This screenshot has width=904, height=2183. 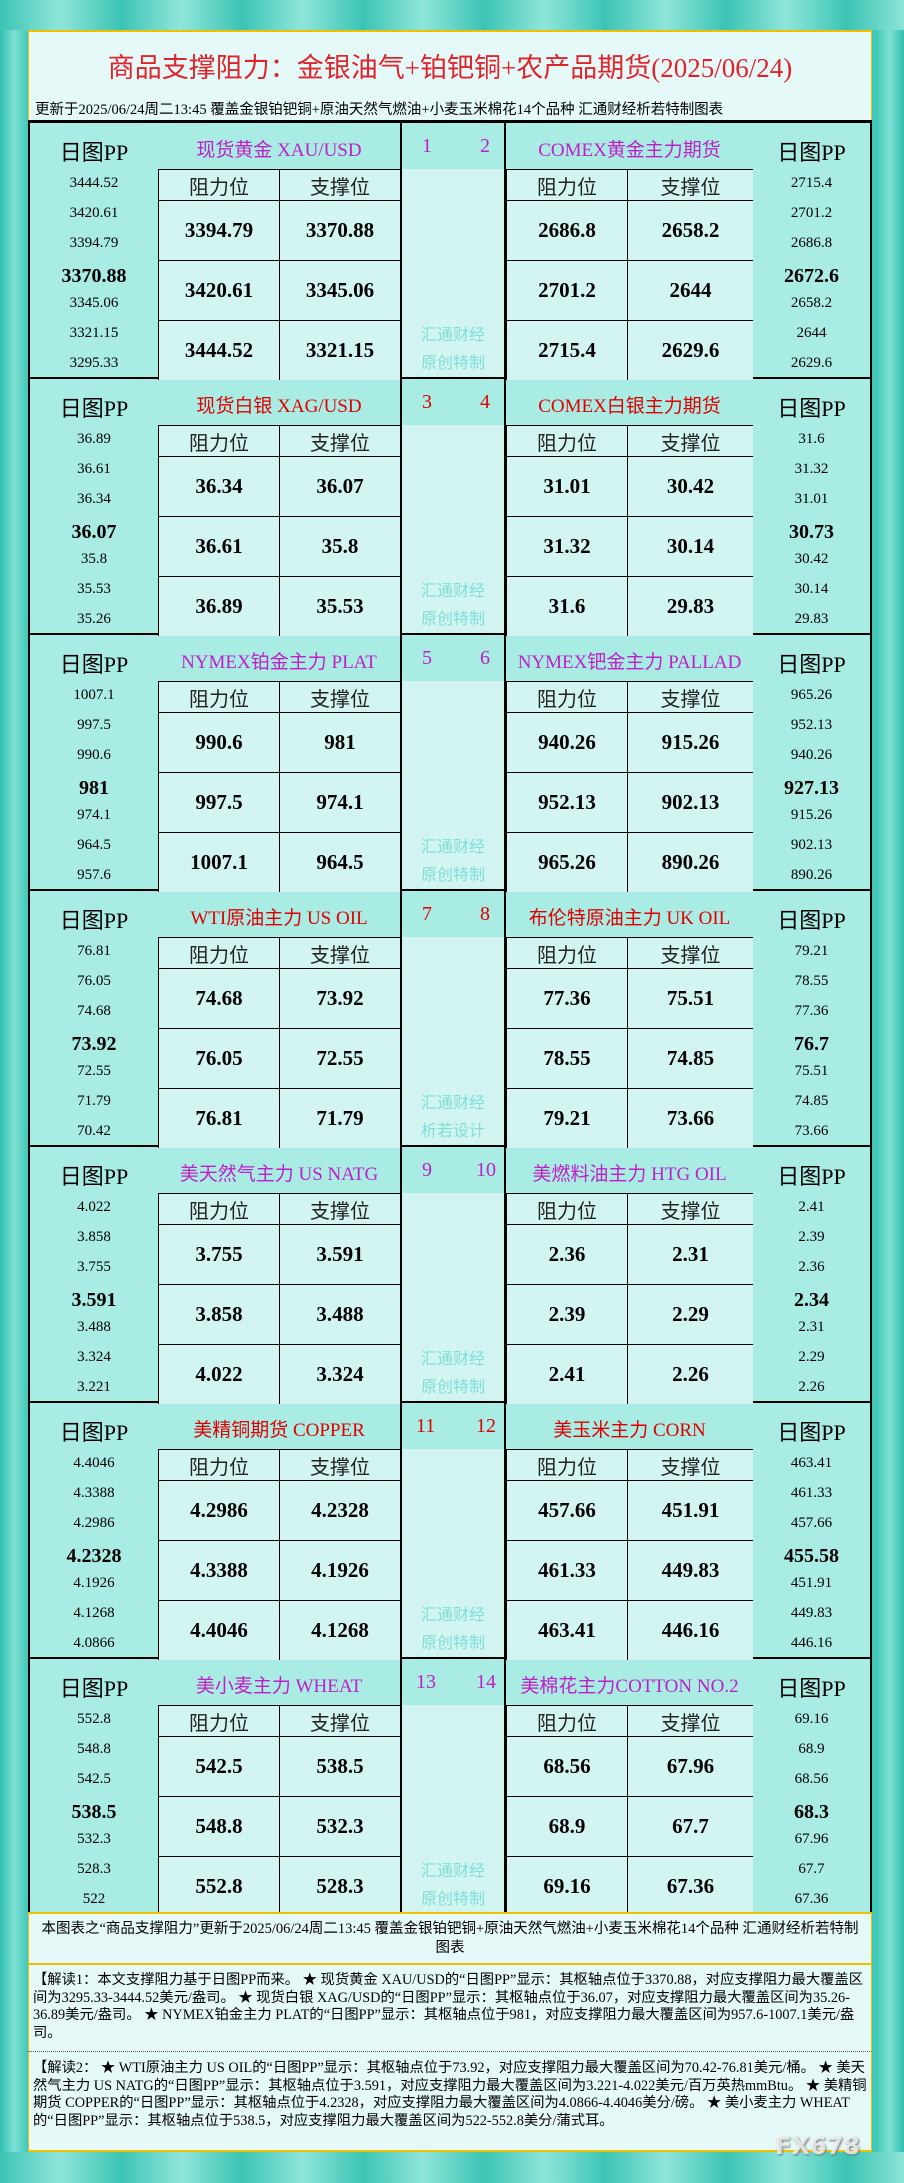 What do you see at coordinates (566, 350) in the screenshot?
I see `resistance-value: 2715.4` at bounding box center [566, 350].